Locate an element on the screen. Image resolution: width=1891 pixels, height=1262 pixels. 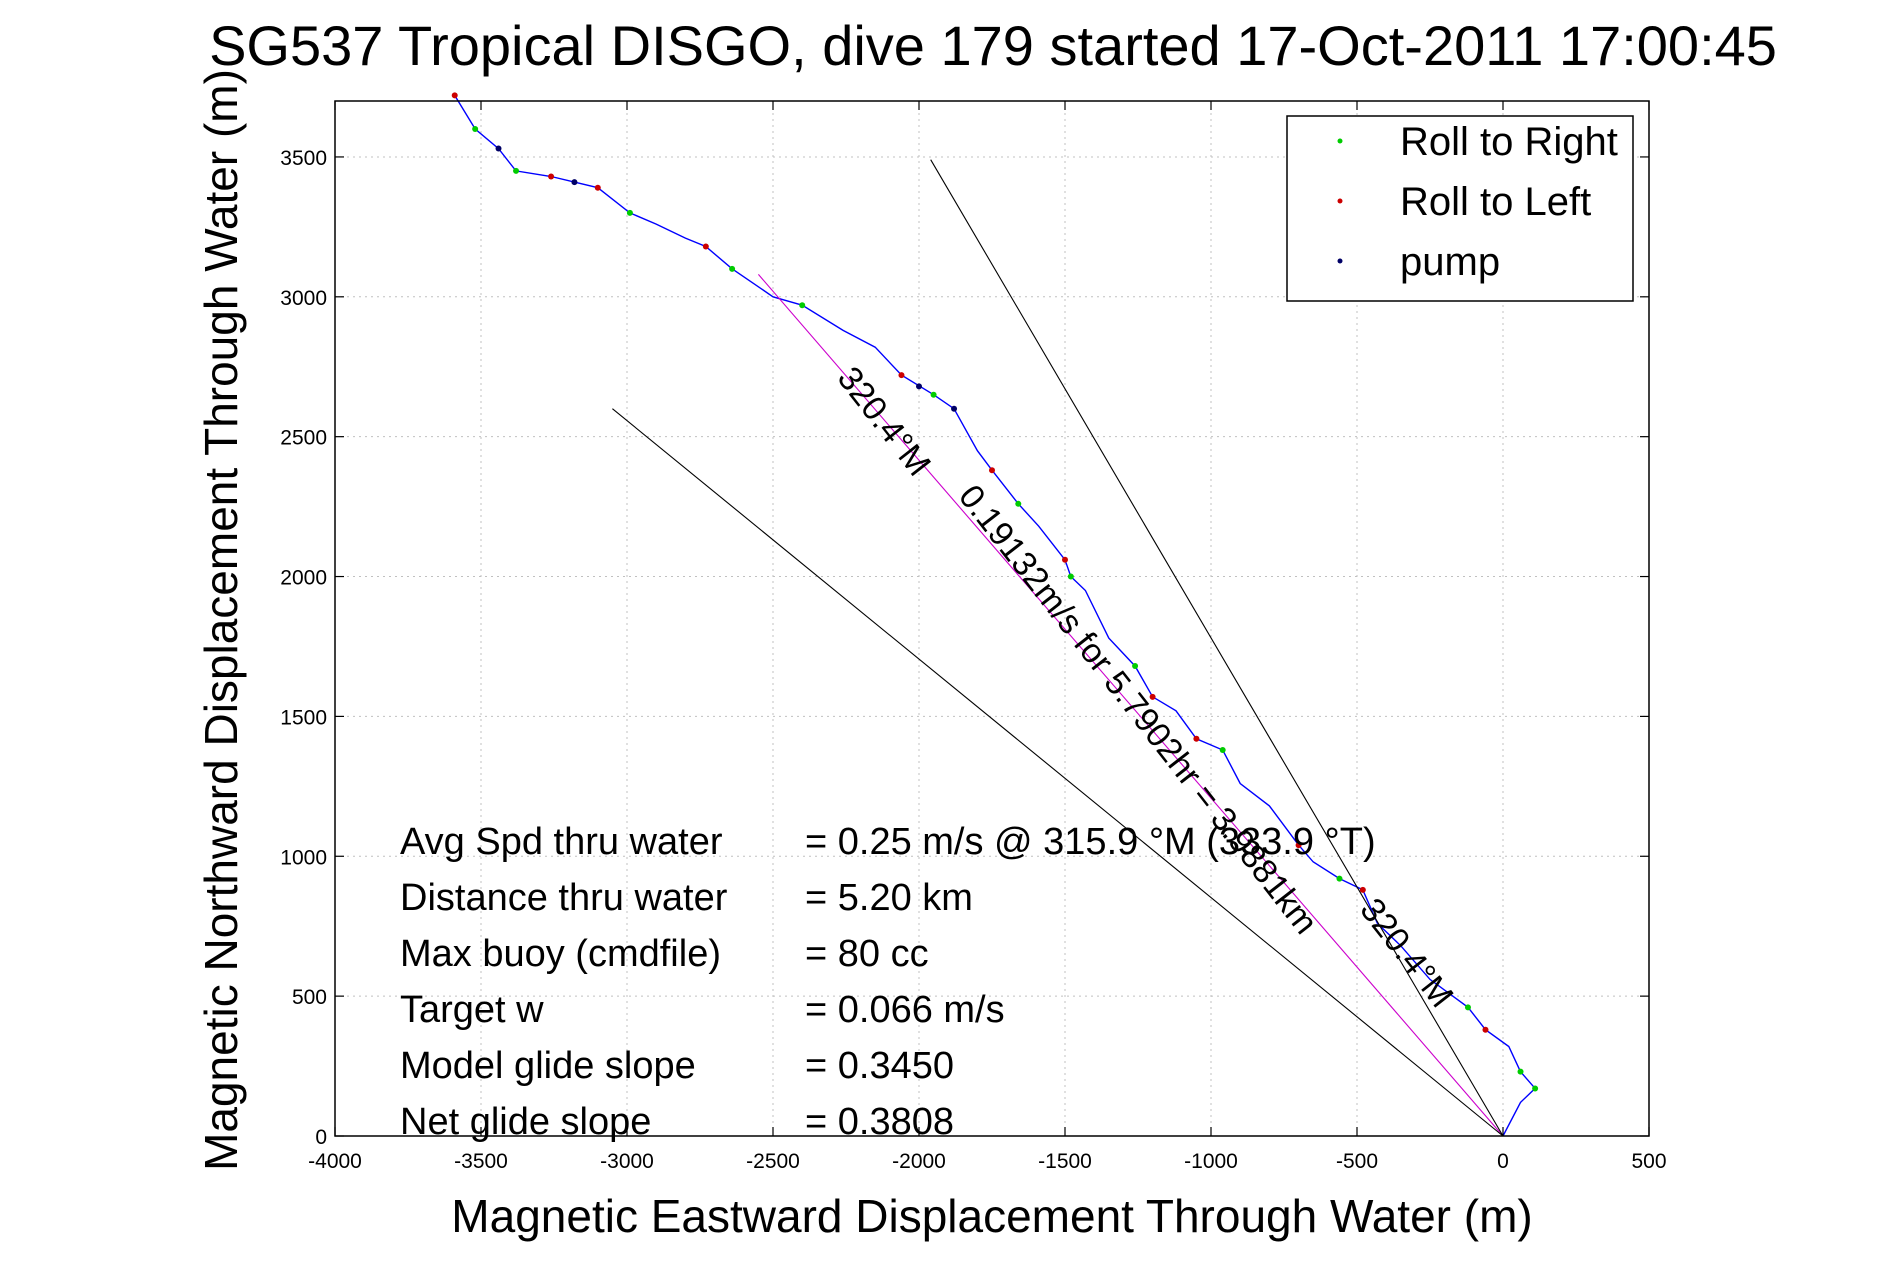
x-tick-label: -4000 is located at coordinates (335, 1161).